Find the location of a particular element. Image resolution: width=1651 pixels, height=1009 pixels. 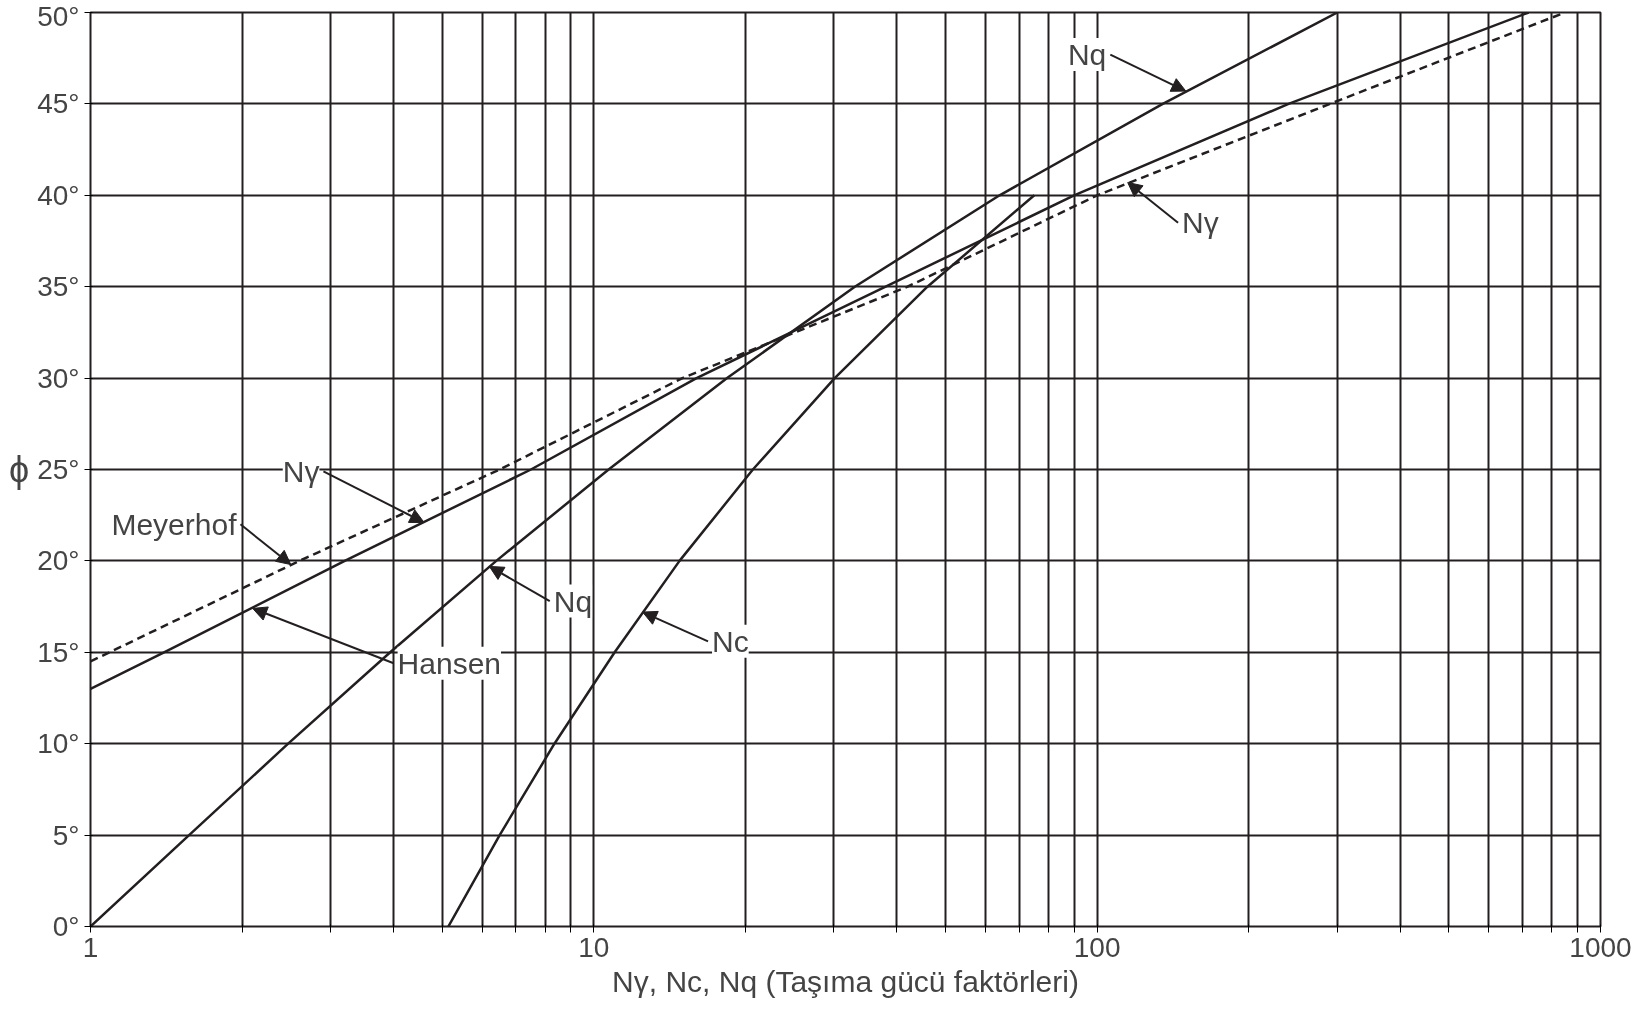

x-axis-title: Nγ, Nc, Nq (Taşıma gücü faktörleri) is located at coordinates (845, 981).